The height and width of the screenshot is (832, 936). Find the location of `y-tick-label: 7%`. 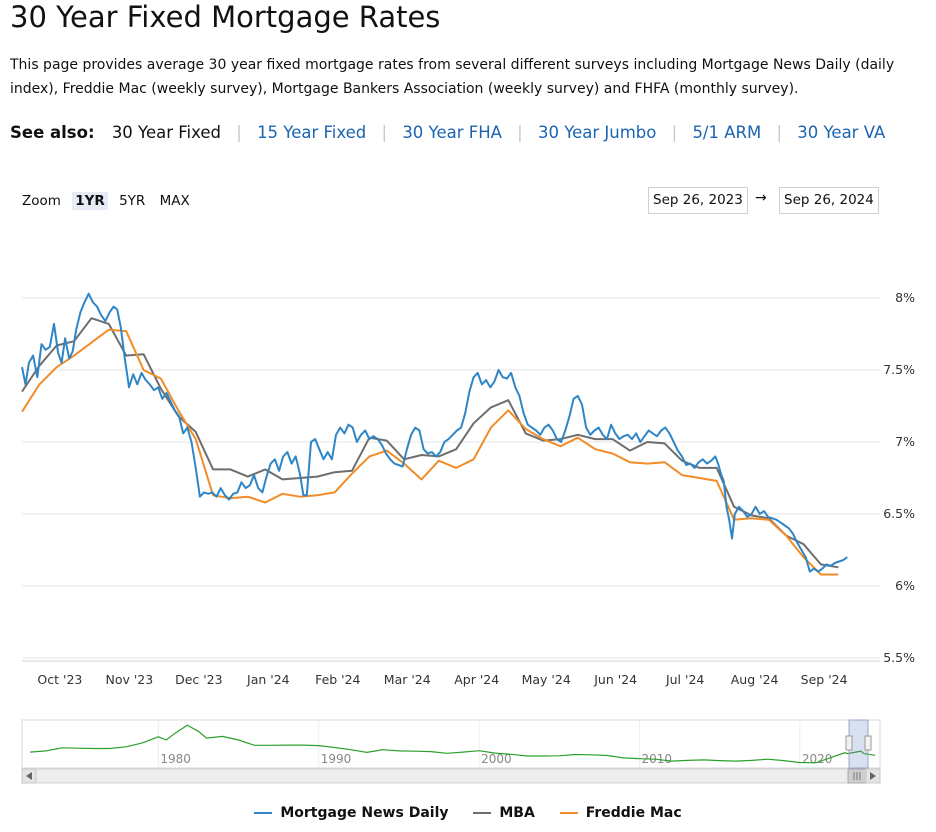

y-tick-label: 7% is located at coordinates (905, 441).